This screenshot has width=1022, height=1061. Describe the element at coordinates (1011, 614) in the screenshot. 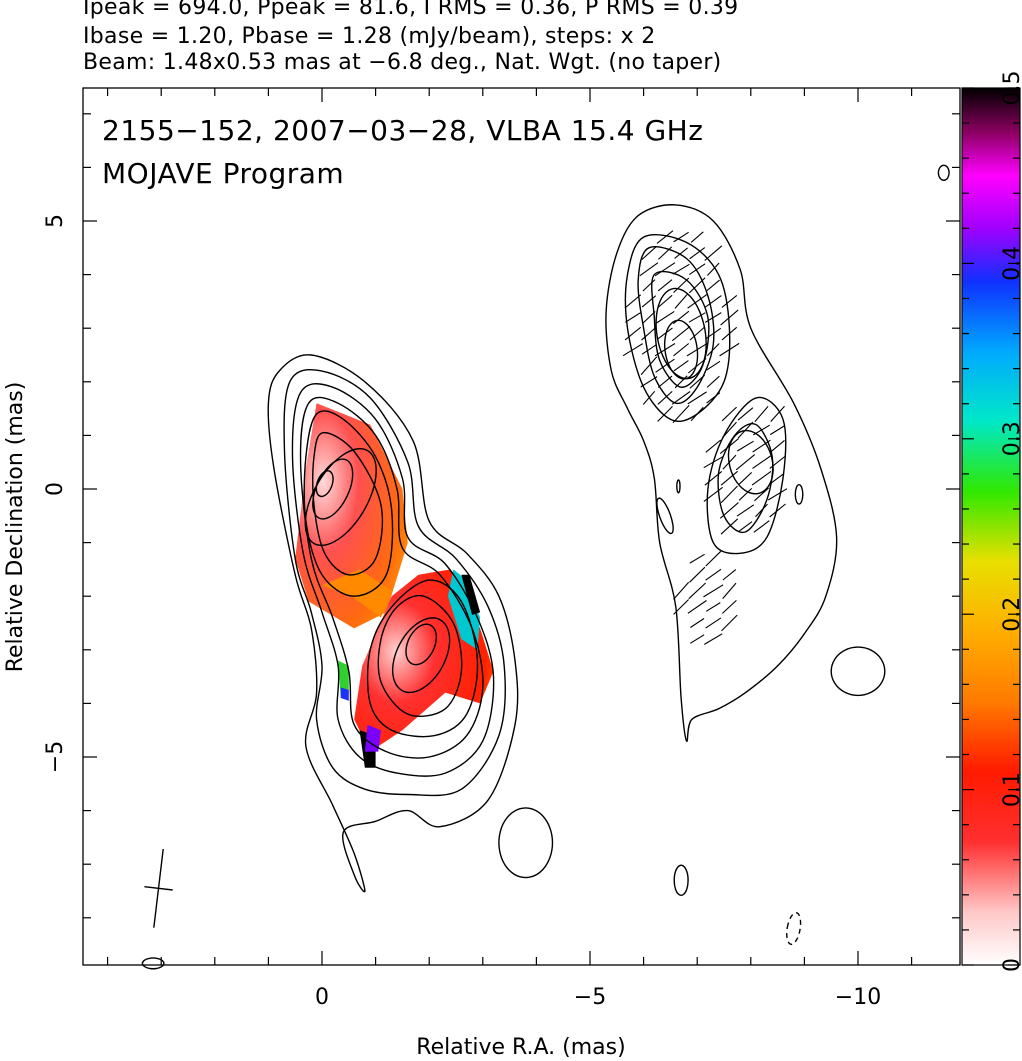

I see `colorbar-tick-label: 0.2` at that location.